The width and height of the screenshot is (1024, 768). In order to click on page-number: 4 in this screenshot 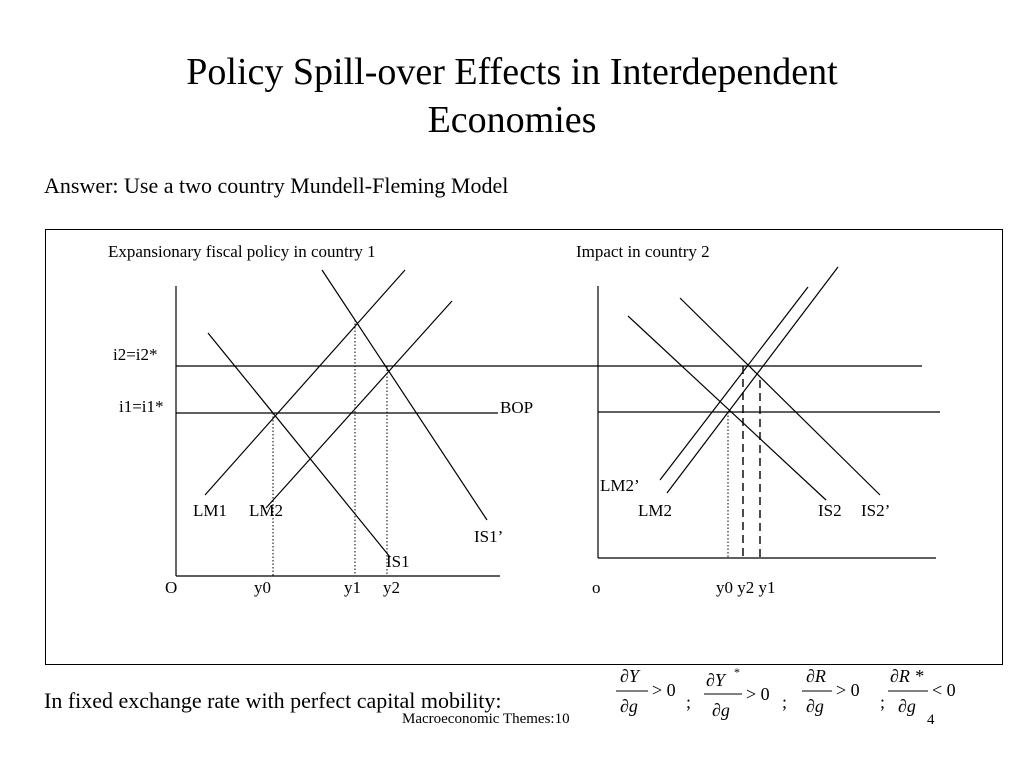, I will do `click(931, 720)`.